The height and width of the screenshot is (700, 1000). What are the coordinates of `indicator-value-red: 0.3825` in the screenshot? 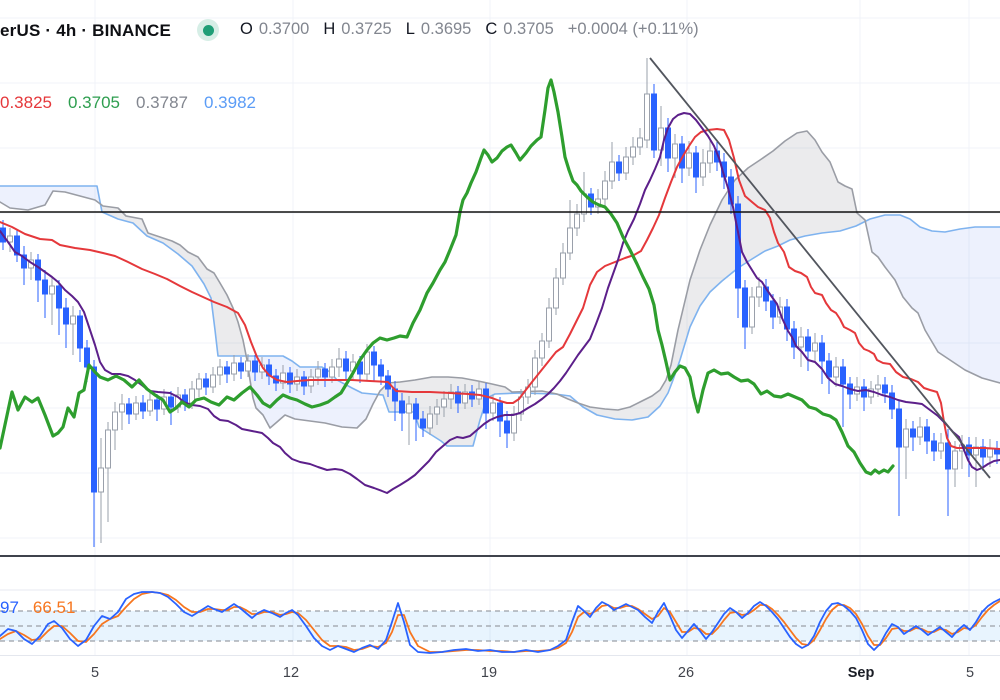 It's located at (26, 102).